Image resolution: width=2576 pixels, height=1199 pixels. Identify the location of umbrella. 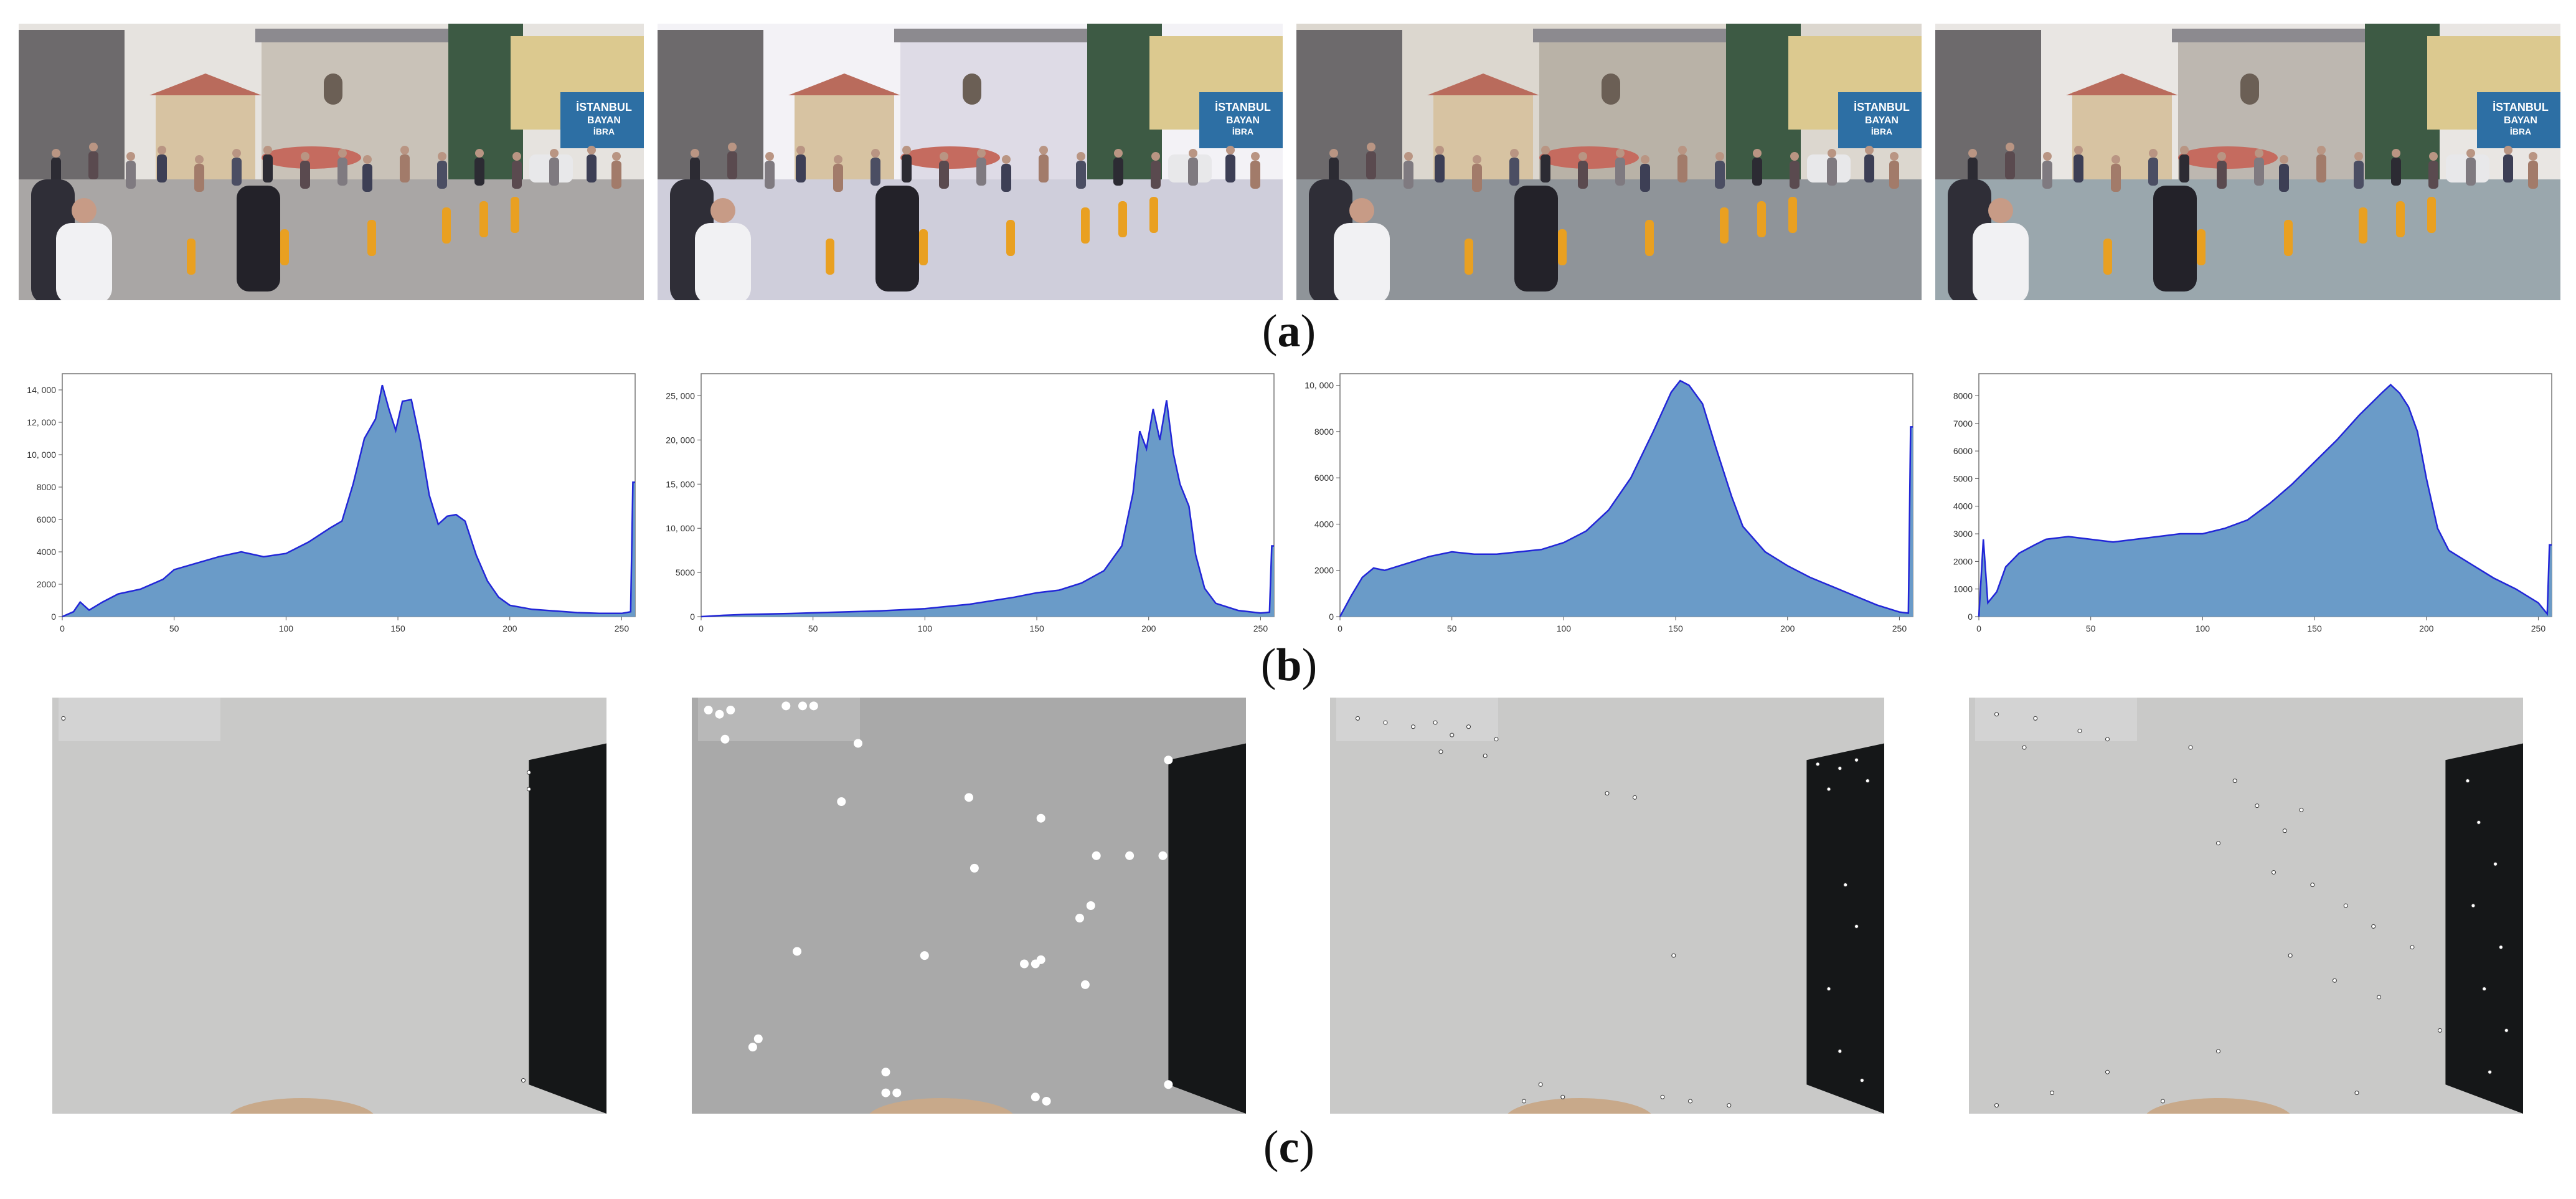
(2228, 157).